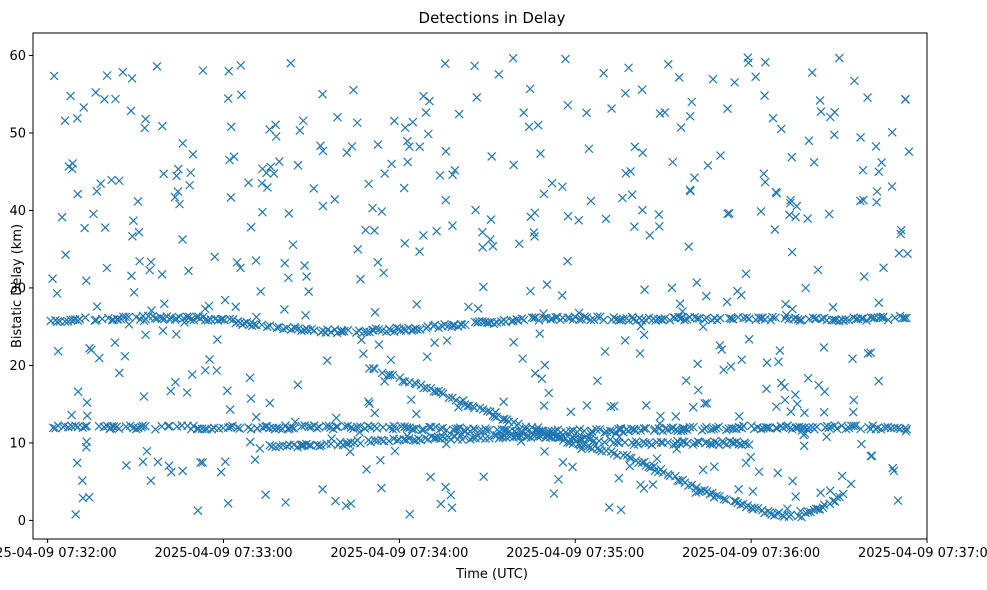 This screenshot has width=987, height=590. Describe the element at coordinates (17, 211) in the screenshot. I see `y-tick-label: 40` at that location.